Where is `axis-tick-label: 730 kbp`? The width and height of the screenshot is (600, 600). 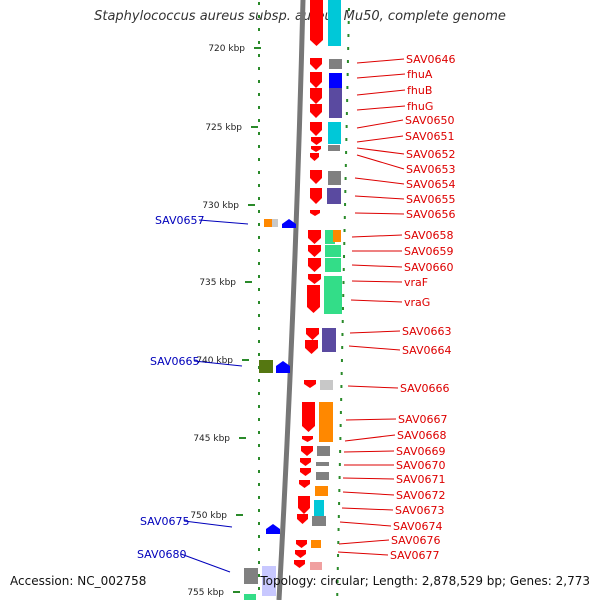
axis-tick-label: 730 kbp is located at coordinates (220, 206).